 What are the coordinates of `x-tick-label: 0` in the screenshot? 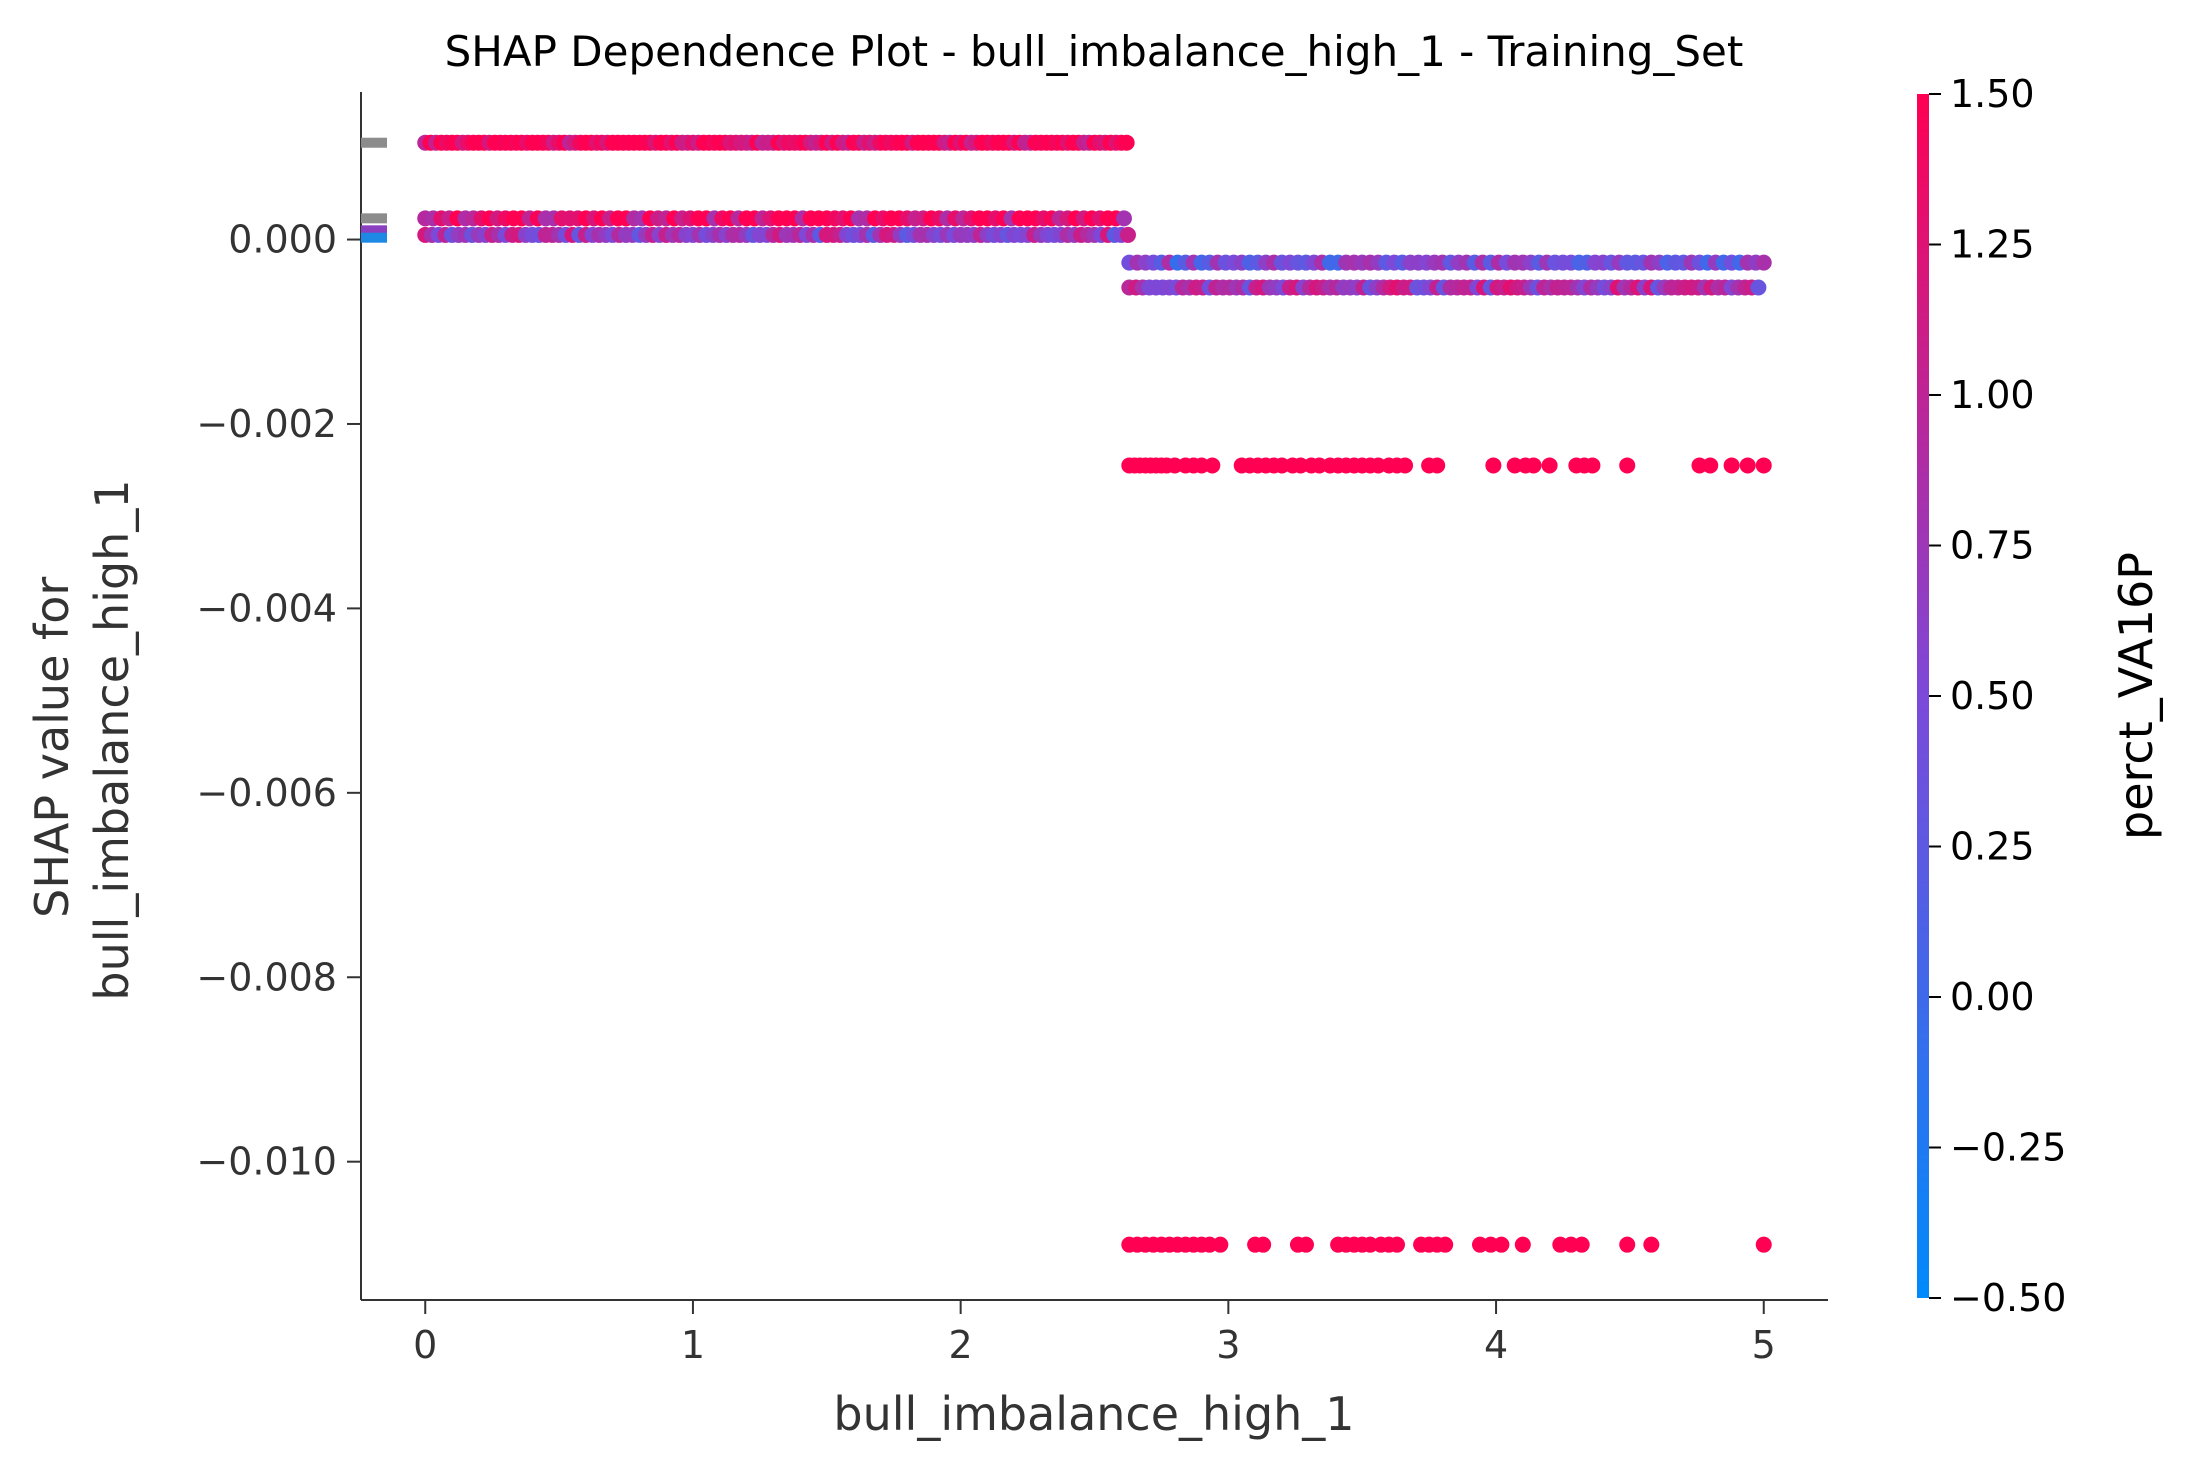 It's located at (425, 1345).